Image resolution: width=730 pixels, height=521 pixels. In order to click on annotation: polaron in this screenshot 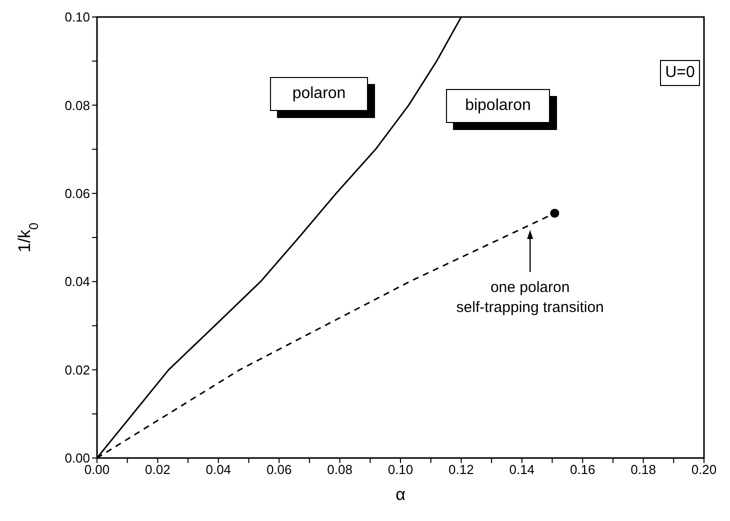, I will do `click(319, 94)`.